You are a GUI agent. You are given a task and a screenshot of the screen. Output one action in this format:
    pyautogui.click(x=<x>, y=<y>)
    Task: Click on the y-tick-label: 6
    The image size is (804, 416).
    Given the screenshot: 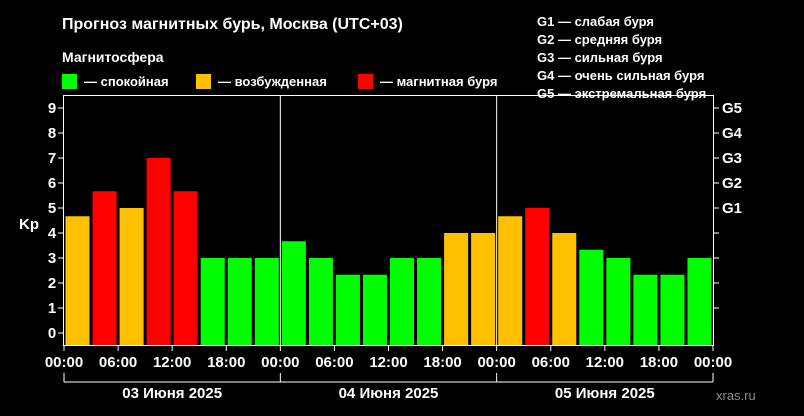 What is the action you would take?
    pyautogui.click(x=52, y=183)
    